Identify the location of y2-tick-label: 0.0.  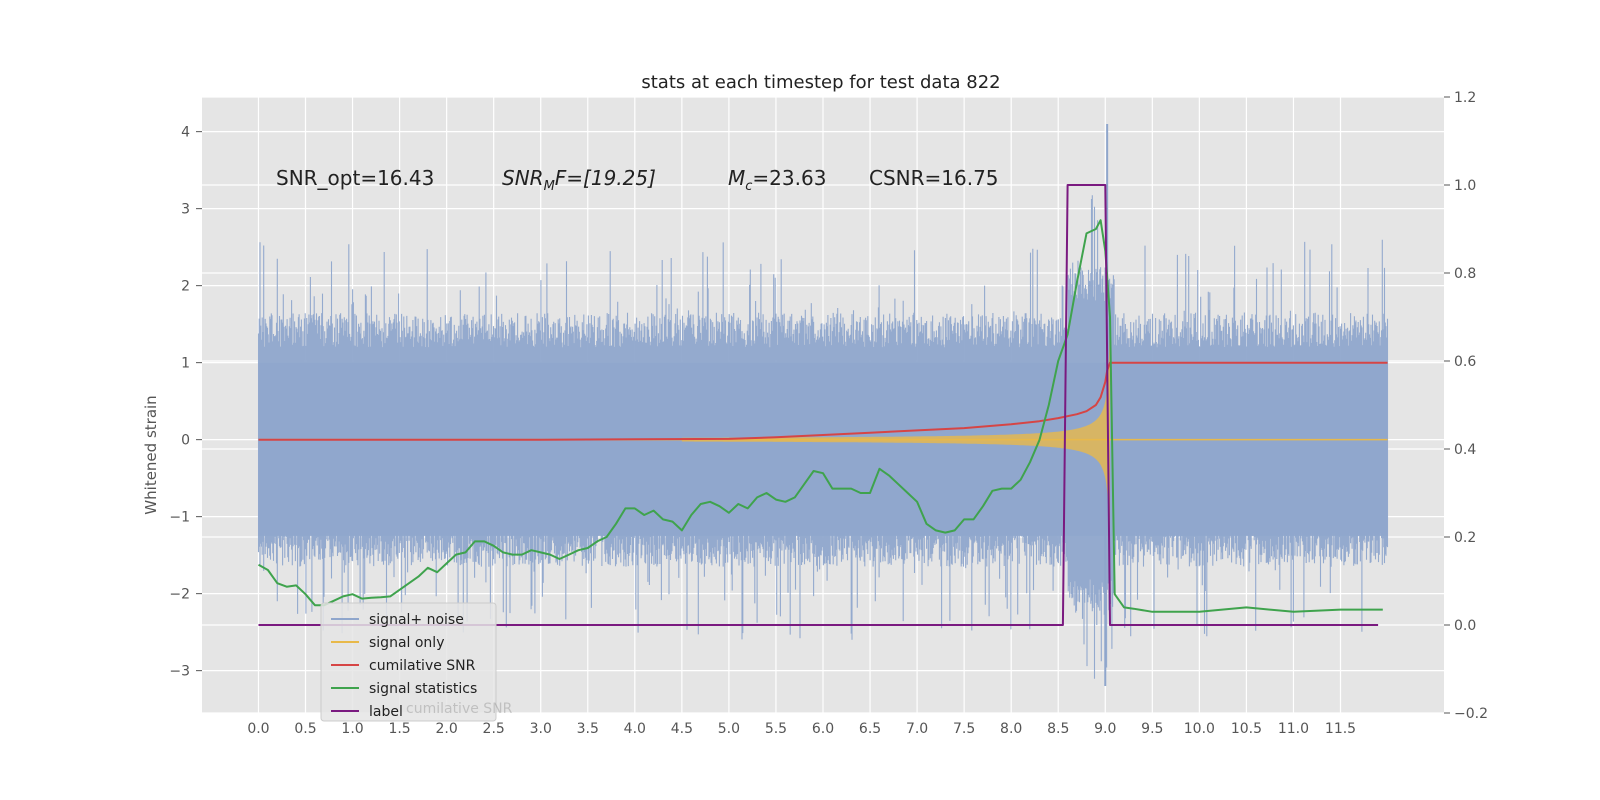
(1465, 626).